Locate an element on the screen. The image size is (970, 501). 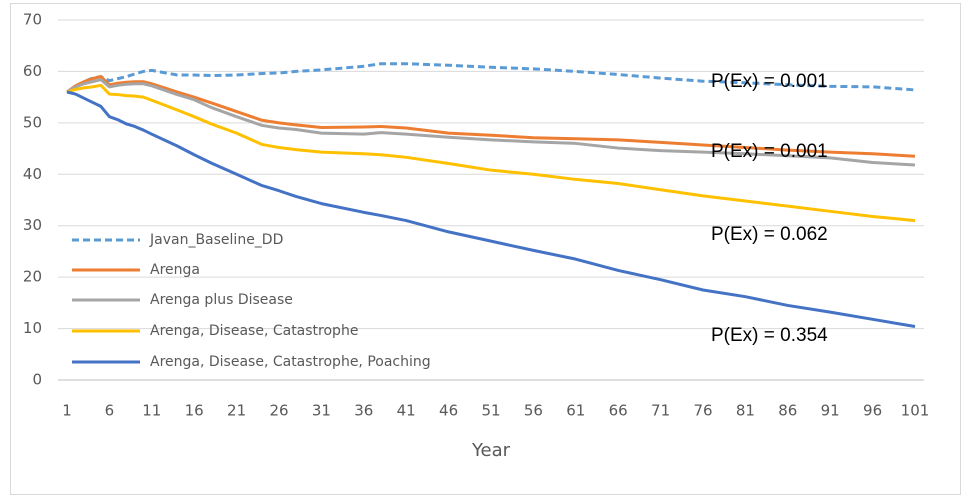
x-tick-label: 101 is located at coordinates (915, 411).